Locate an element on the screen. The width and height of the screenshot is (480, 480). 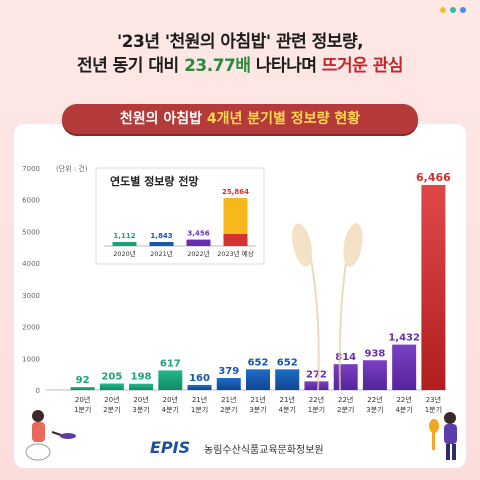
data-label: 617 is located at coordinates (170, 363).